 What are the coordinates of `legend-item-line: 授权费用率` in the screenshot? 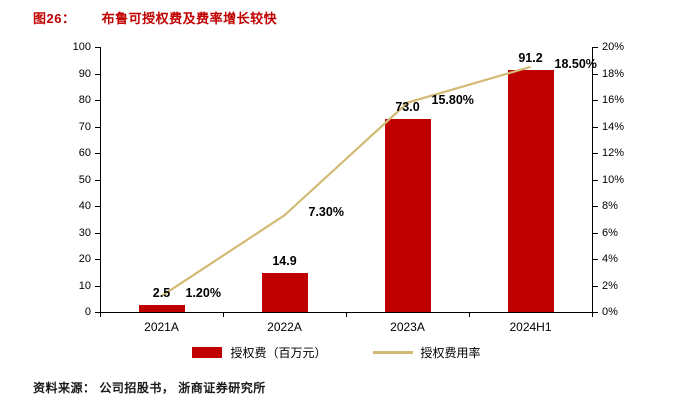 It's located at (426, 352).